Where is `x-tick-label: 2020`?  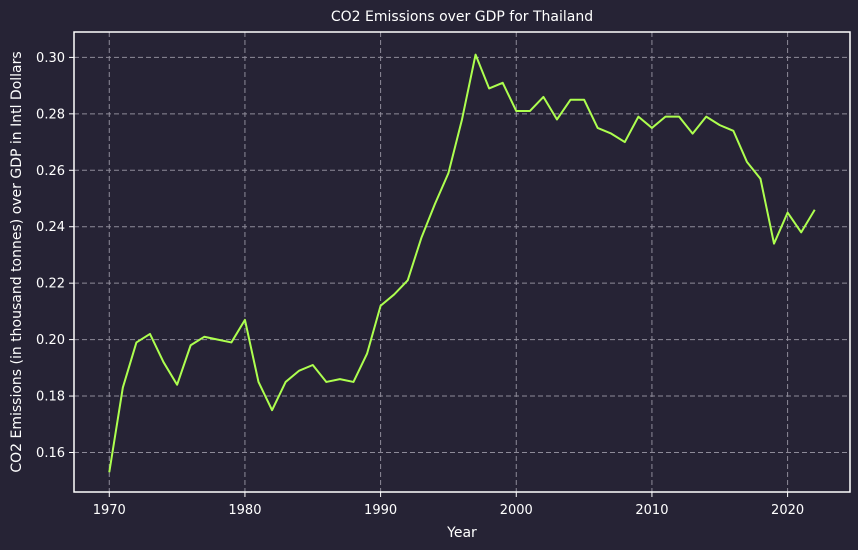 x-tick-label: 2020 is located at coordinates (787, 510).